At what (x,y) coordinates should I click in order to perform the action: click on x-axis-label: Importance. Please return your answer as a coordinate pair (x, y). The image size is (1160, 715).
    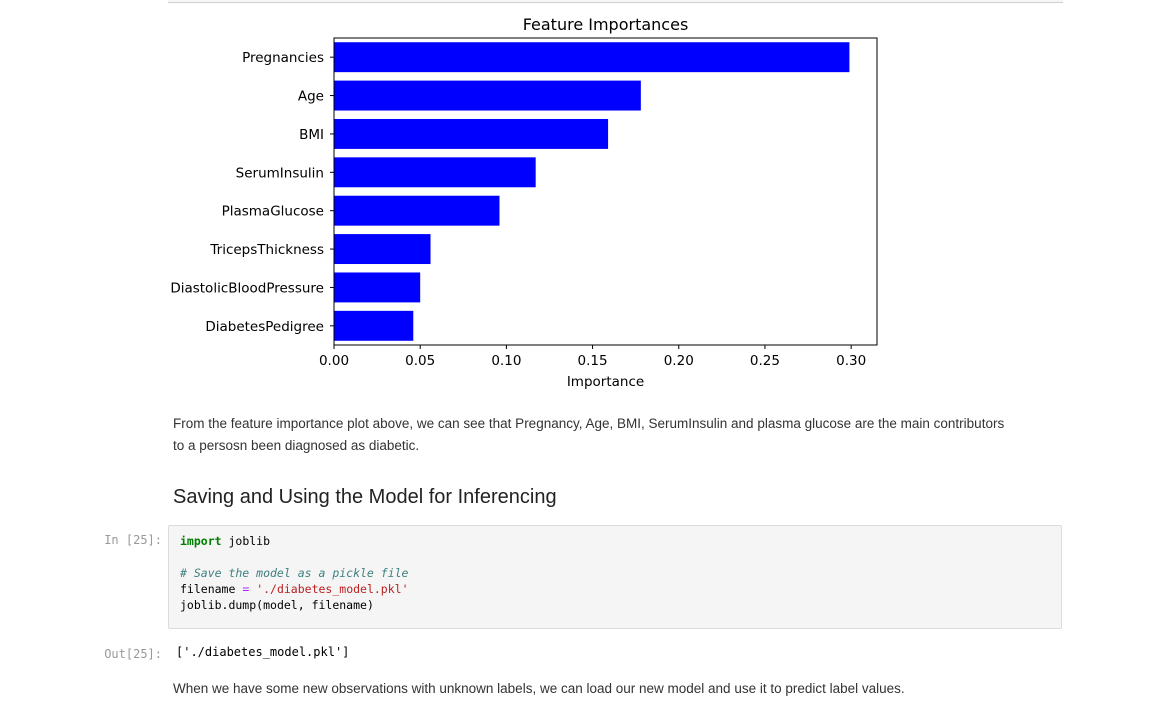
    Looking at the image, I should click on (605, 382).